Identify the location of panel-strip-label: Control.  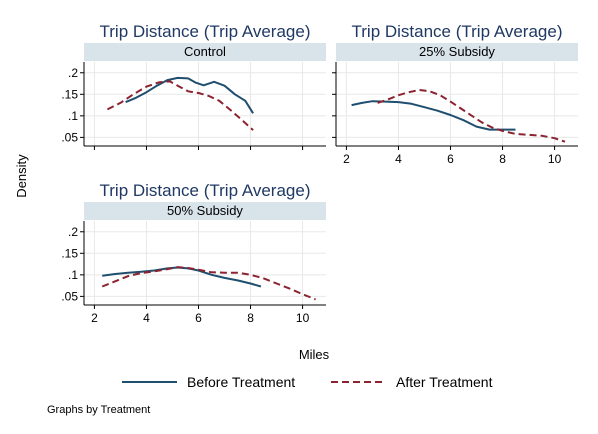
(205, 51).